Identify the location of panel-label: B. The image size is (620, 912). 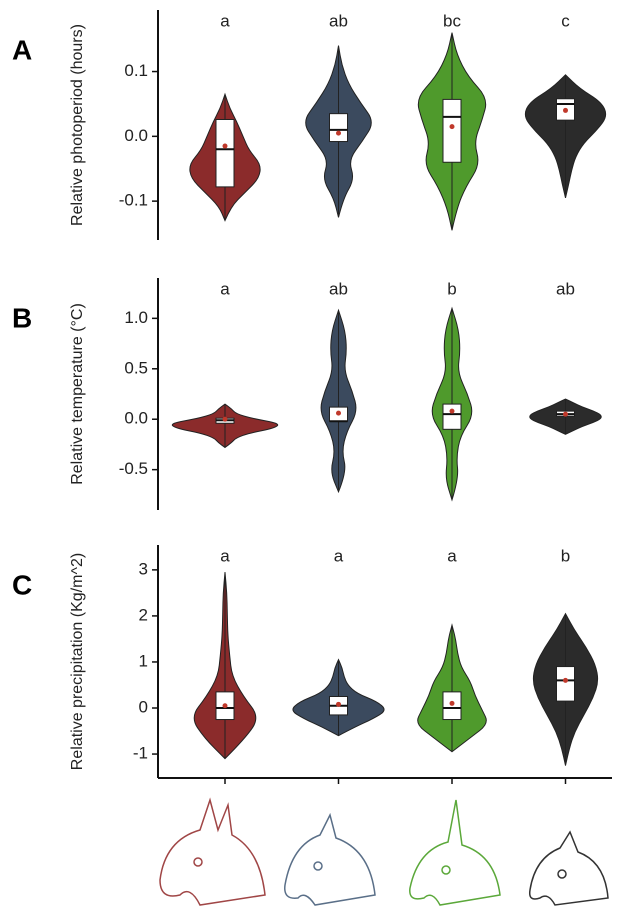
(22, 317).